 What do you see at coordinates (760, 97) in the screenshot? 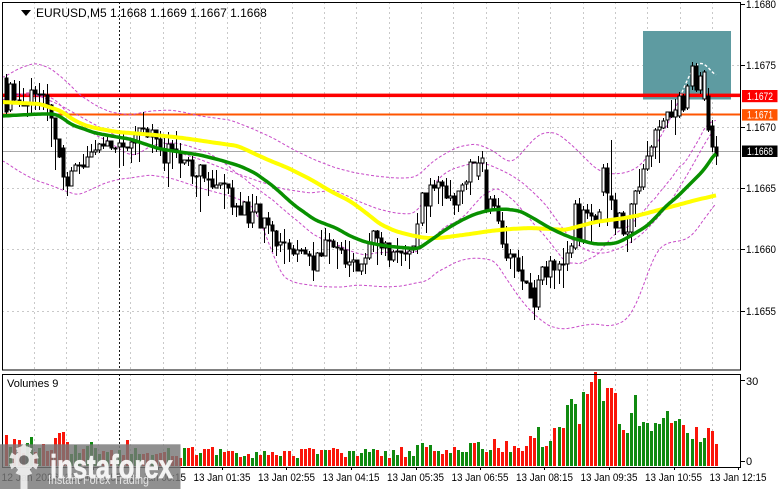
I see `svg-text: 1.1672` at bounding box center [760, 97].